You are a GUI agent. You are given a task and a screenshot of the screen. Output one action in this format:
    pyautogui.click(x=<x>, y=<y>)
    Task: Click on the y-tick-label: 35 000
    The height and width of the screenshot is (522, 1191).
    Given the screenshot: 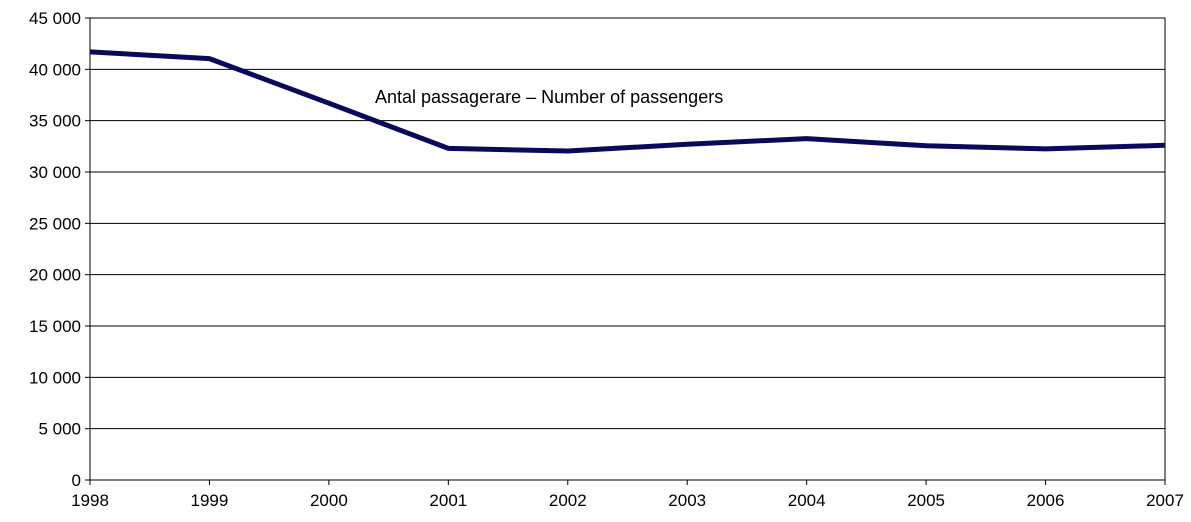 What is the action you would take?
    pyautogui.click(x=55, y=121)
    